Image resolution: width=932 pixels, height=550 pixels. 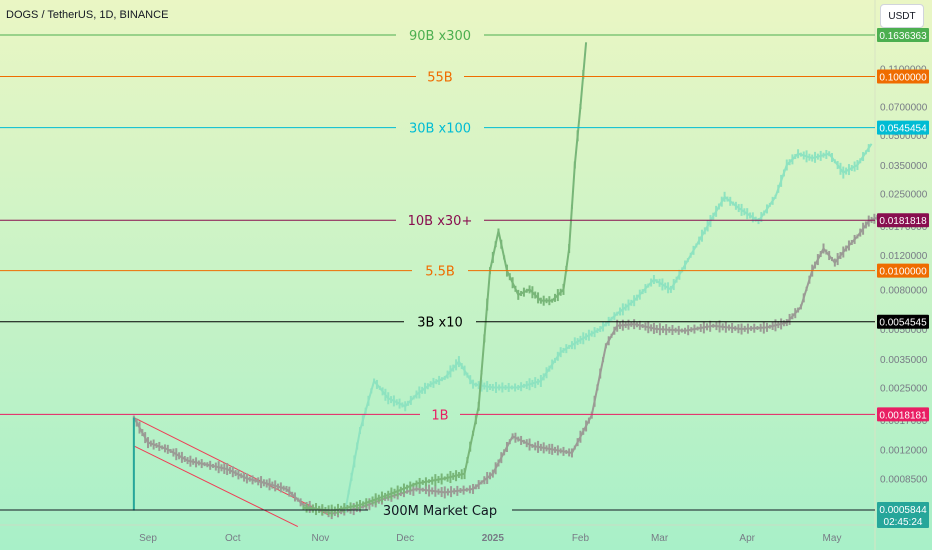 I want to click on time-tick-label: Dec, so click(x=405, y=538).